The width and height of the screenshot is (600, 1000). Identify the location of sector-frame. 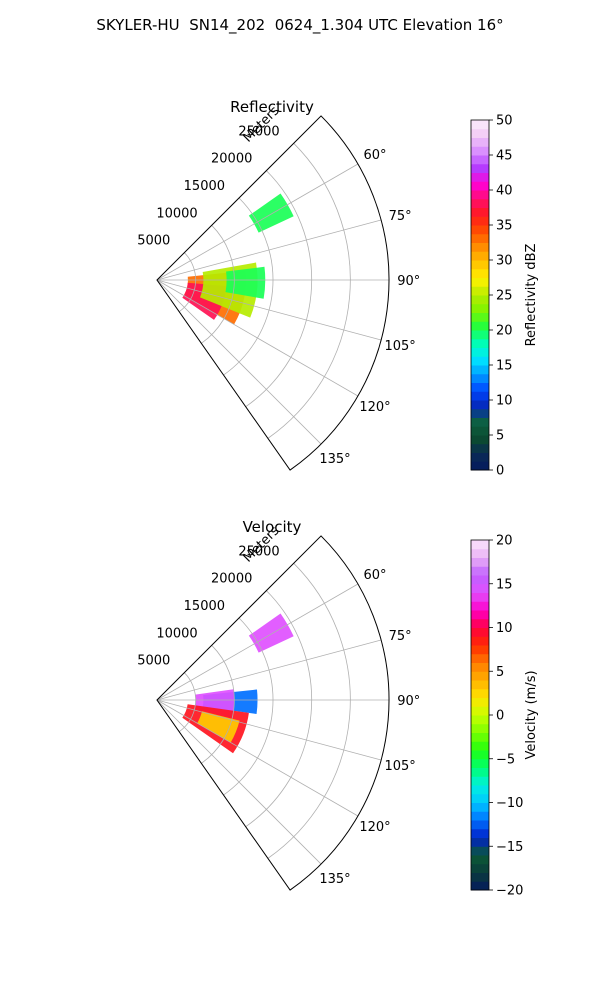
(273, 713).